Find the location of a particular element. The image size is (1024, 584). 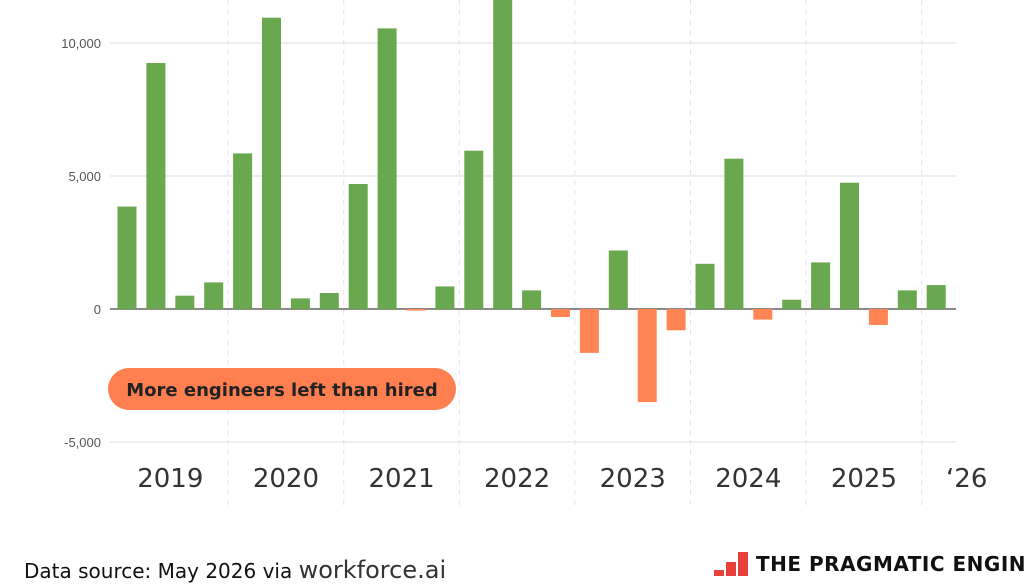

x-tick-label: 2024 is located at coordinates (748, 479).